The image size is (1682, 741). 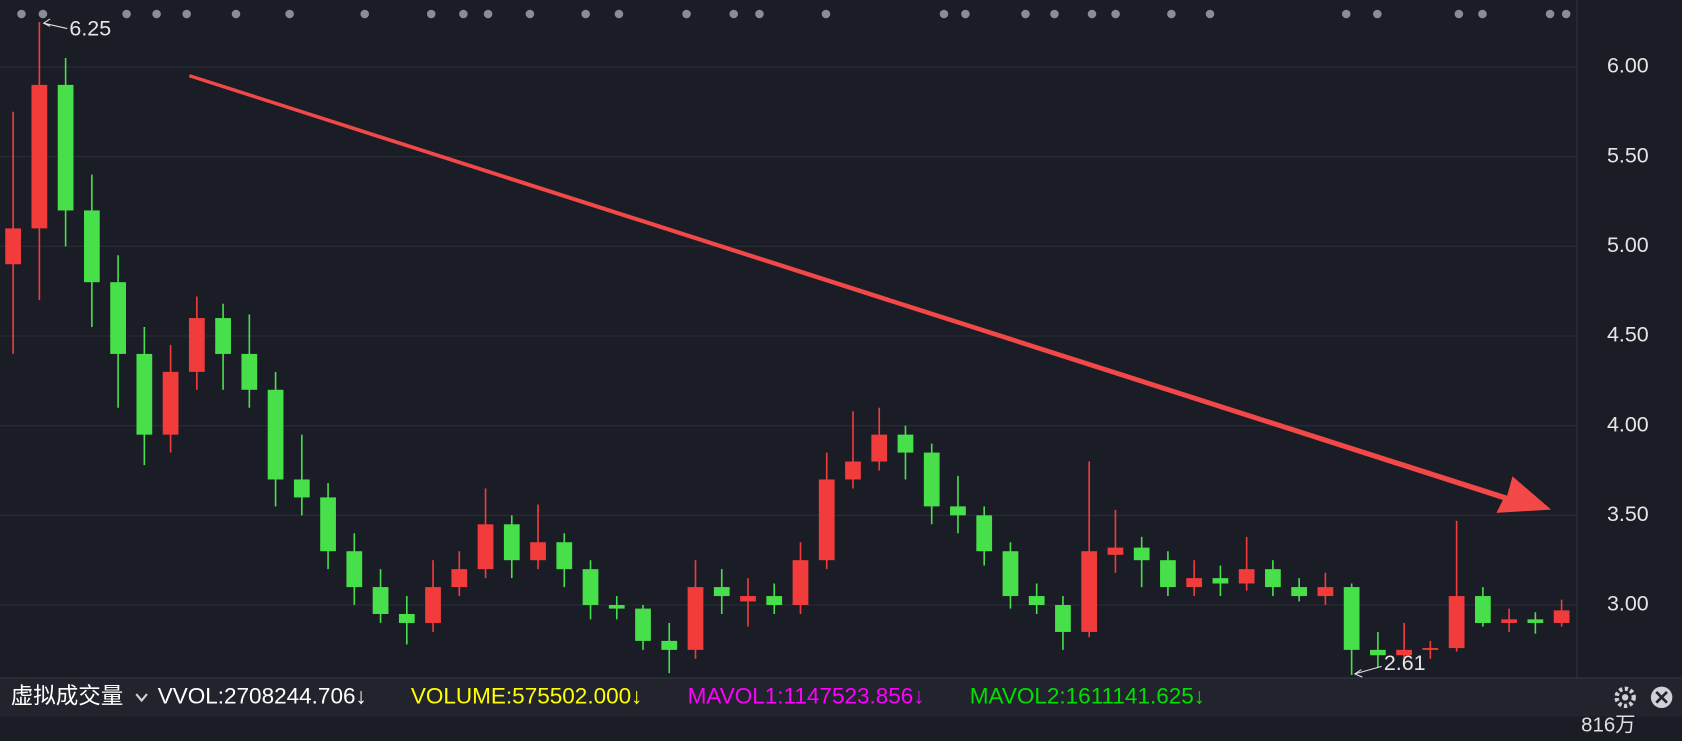 I want to click on indicator-value: MAVOL2:1611141.625↓, so click(x=1087, y=695).